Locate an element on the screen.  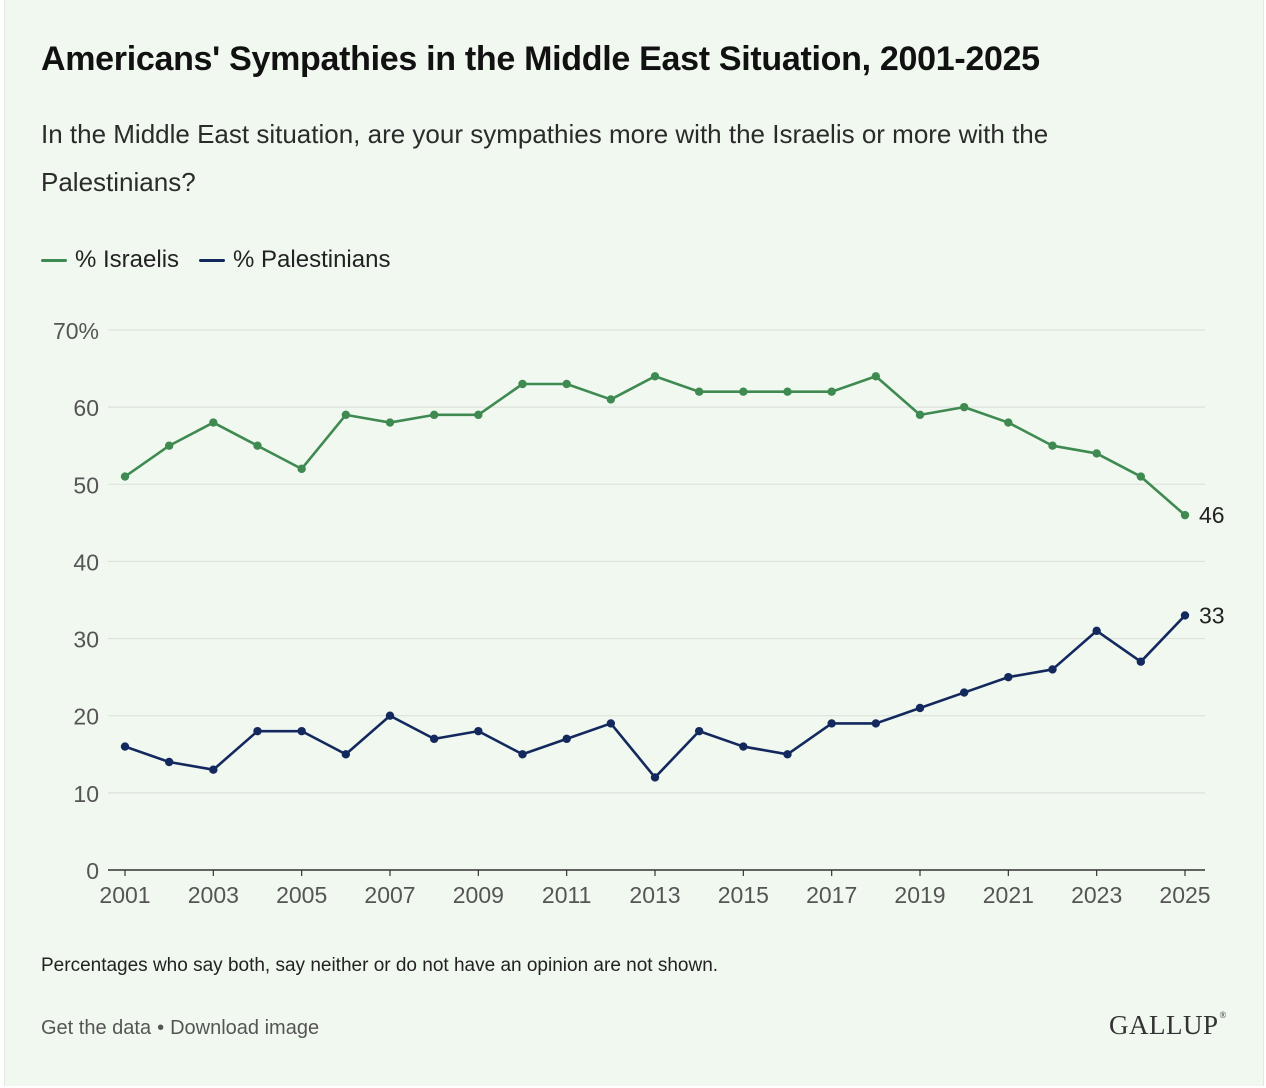
x-tick-label: 2003 is located at coordinates (213, 895).